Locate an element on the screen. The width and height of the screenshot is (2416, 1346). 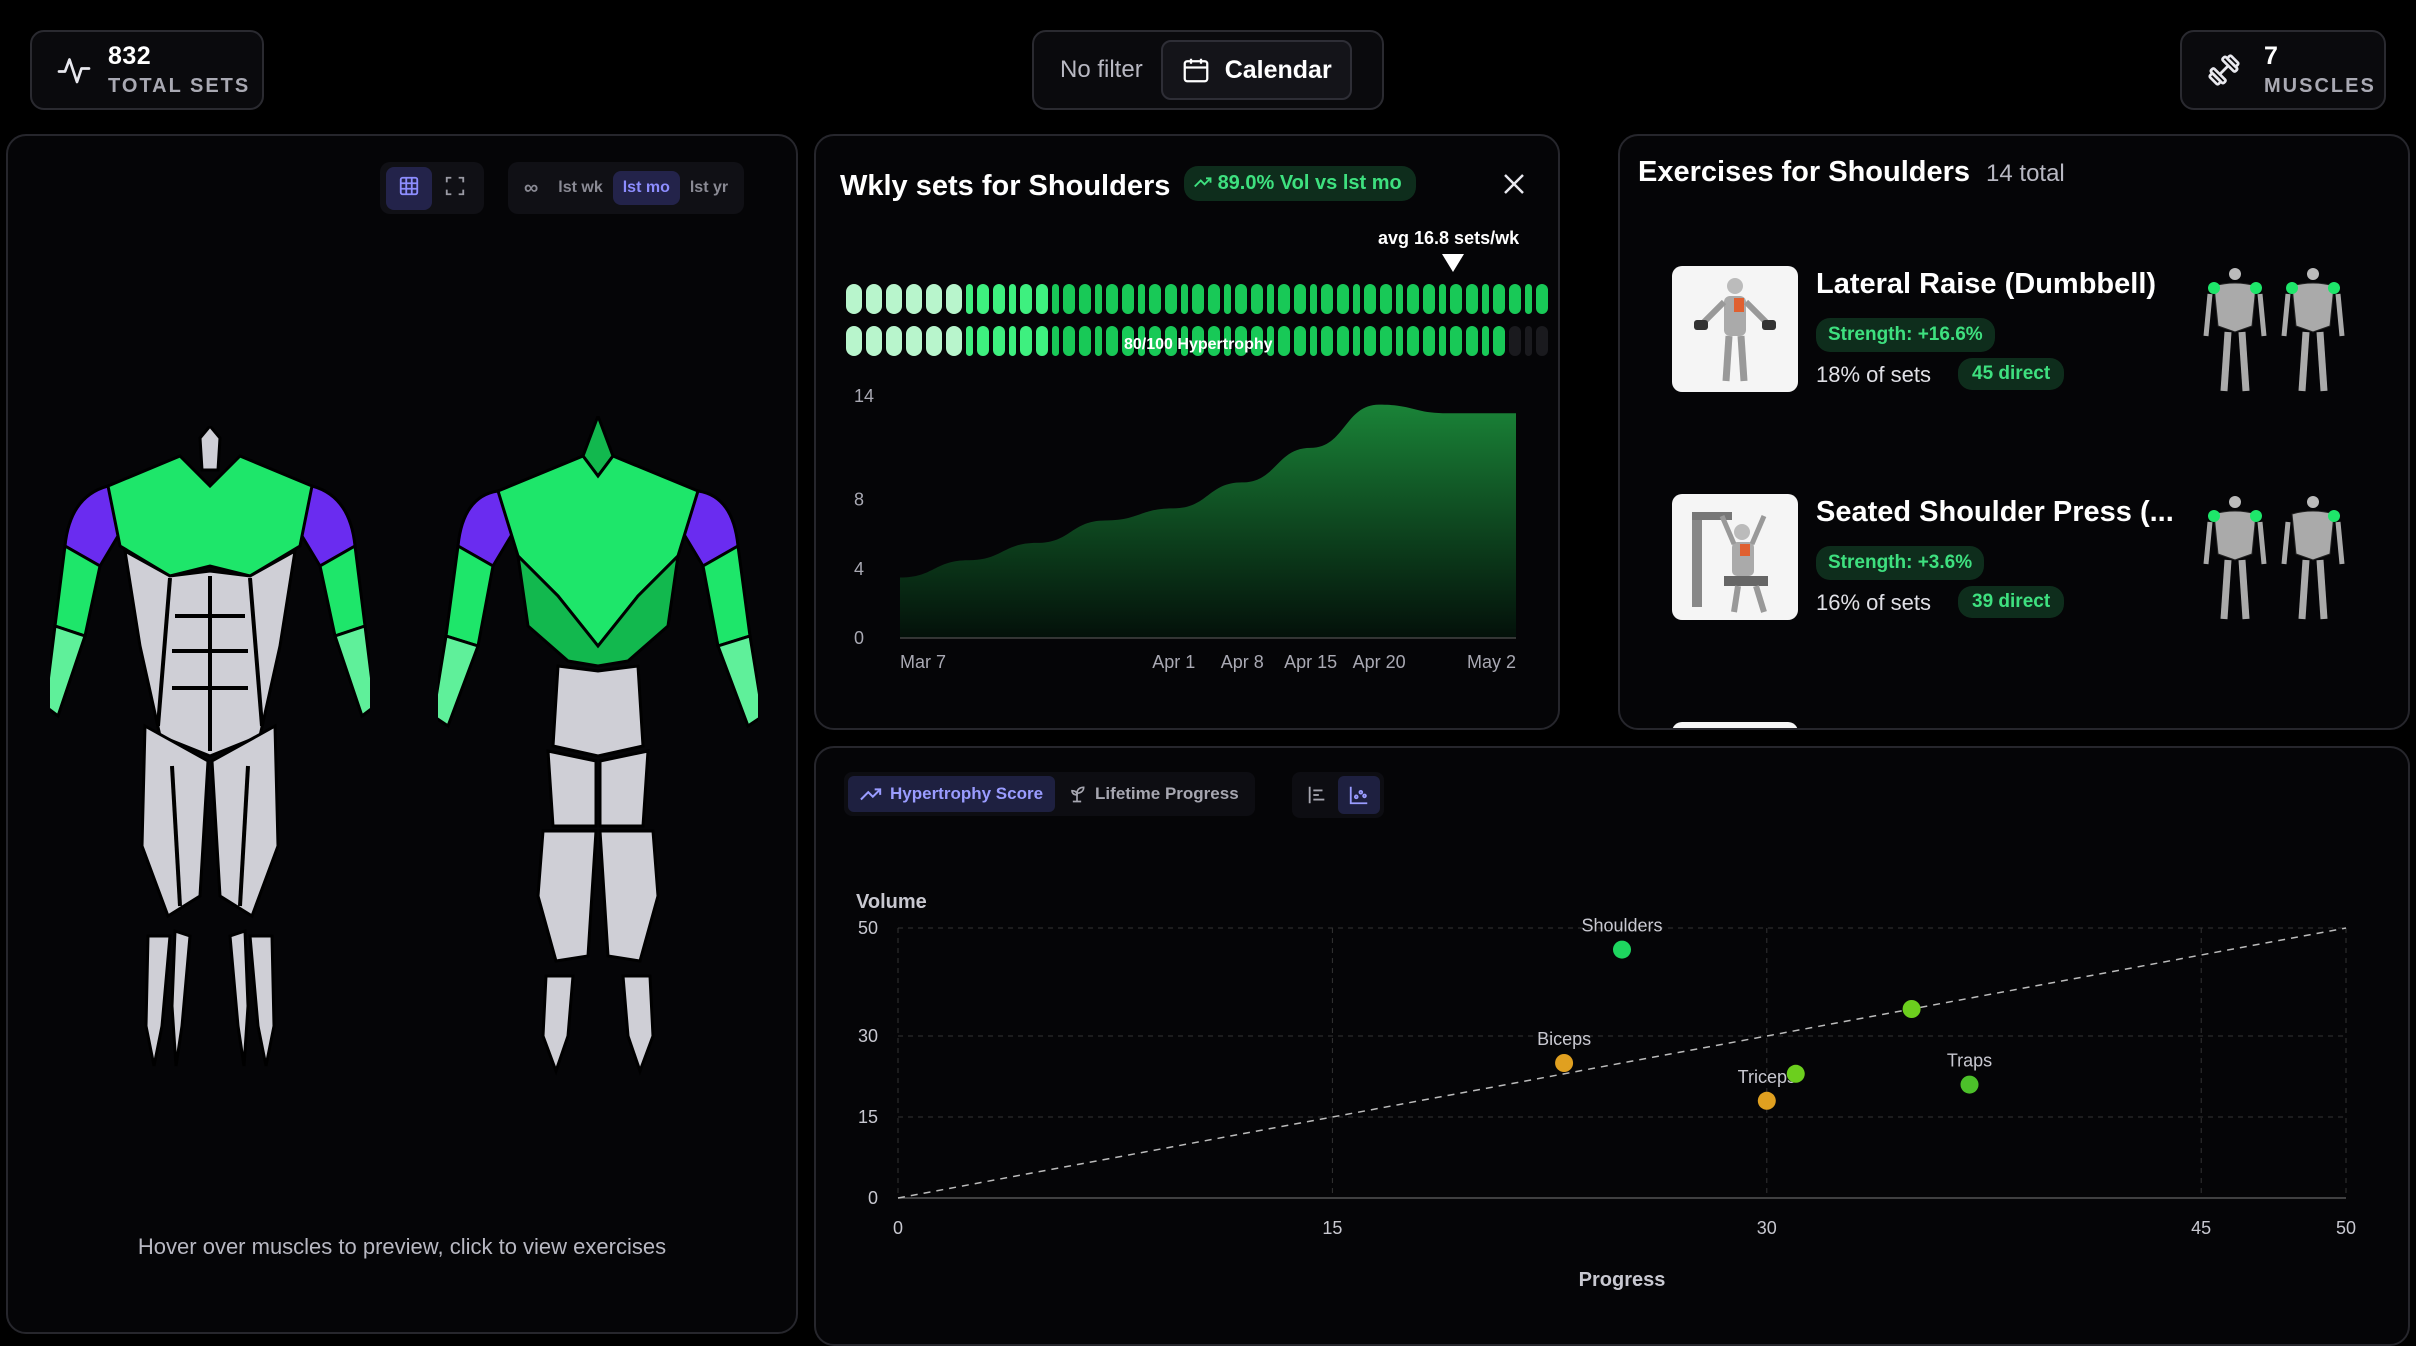
mini-front-figure is located at coordinates (2235, 330).